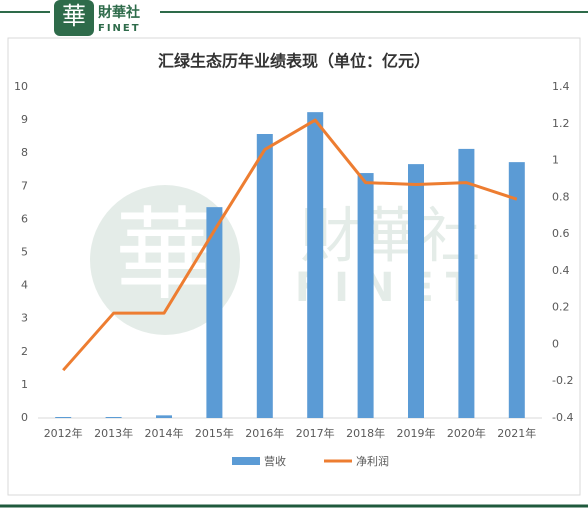  I want to click on y-tick-label: 10, so click(21, 86).